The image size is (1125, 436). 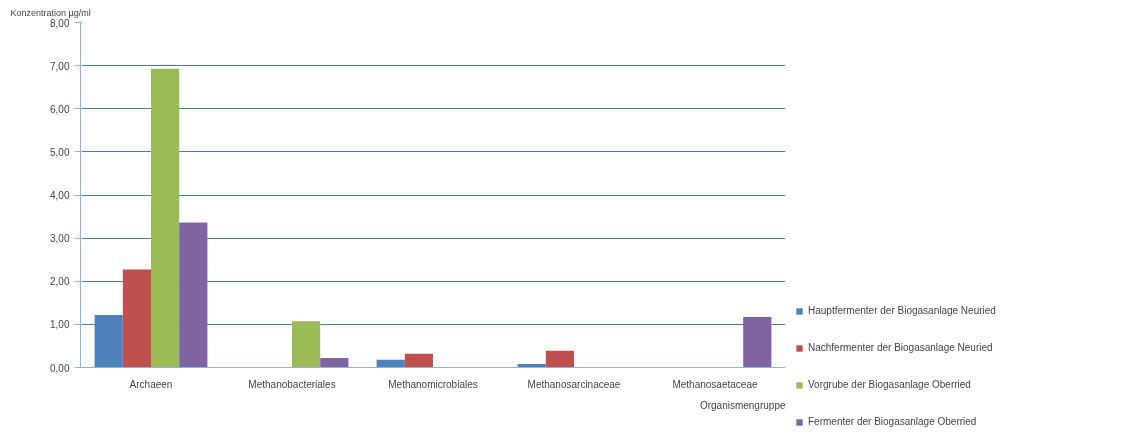 I want to click on legend-label: Fermenter der Biogasanlage Oberried, so click(x=892, y=421).